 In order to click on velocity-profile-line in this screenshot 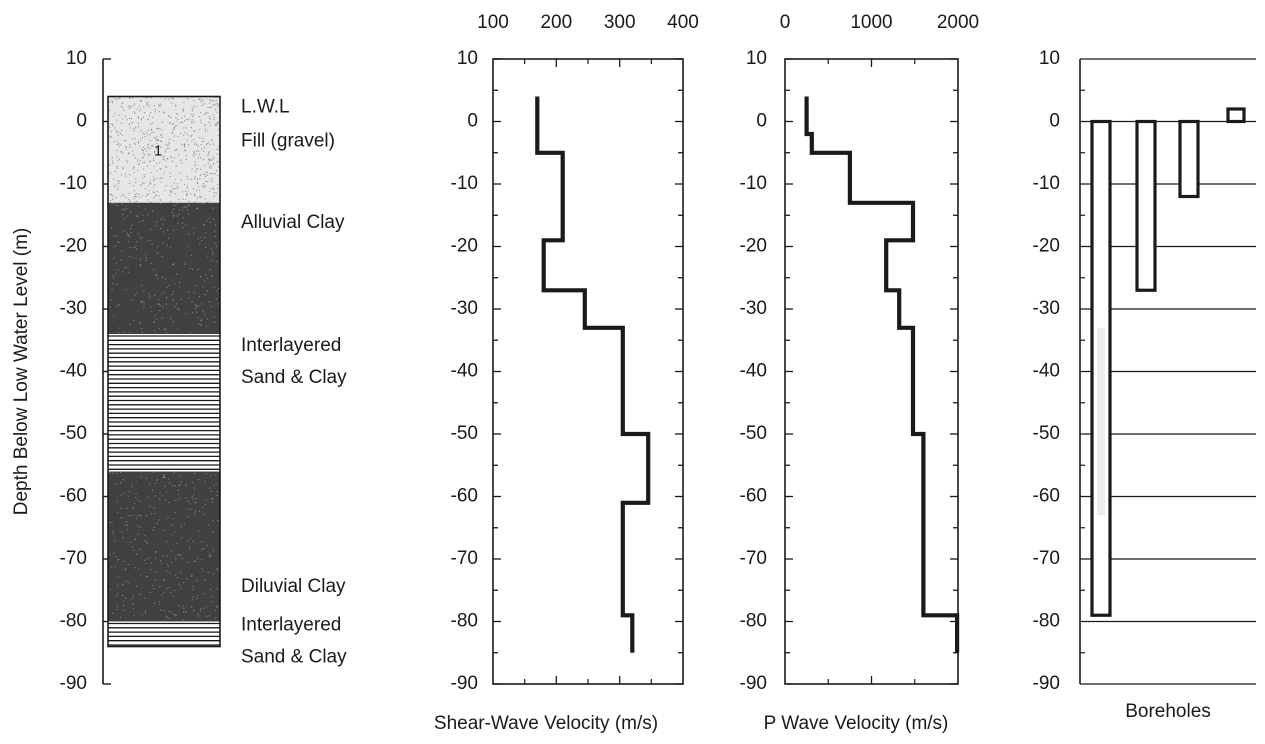, I will do `click(593, 374)`.